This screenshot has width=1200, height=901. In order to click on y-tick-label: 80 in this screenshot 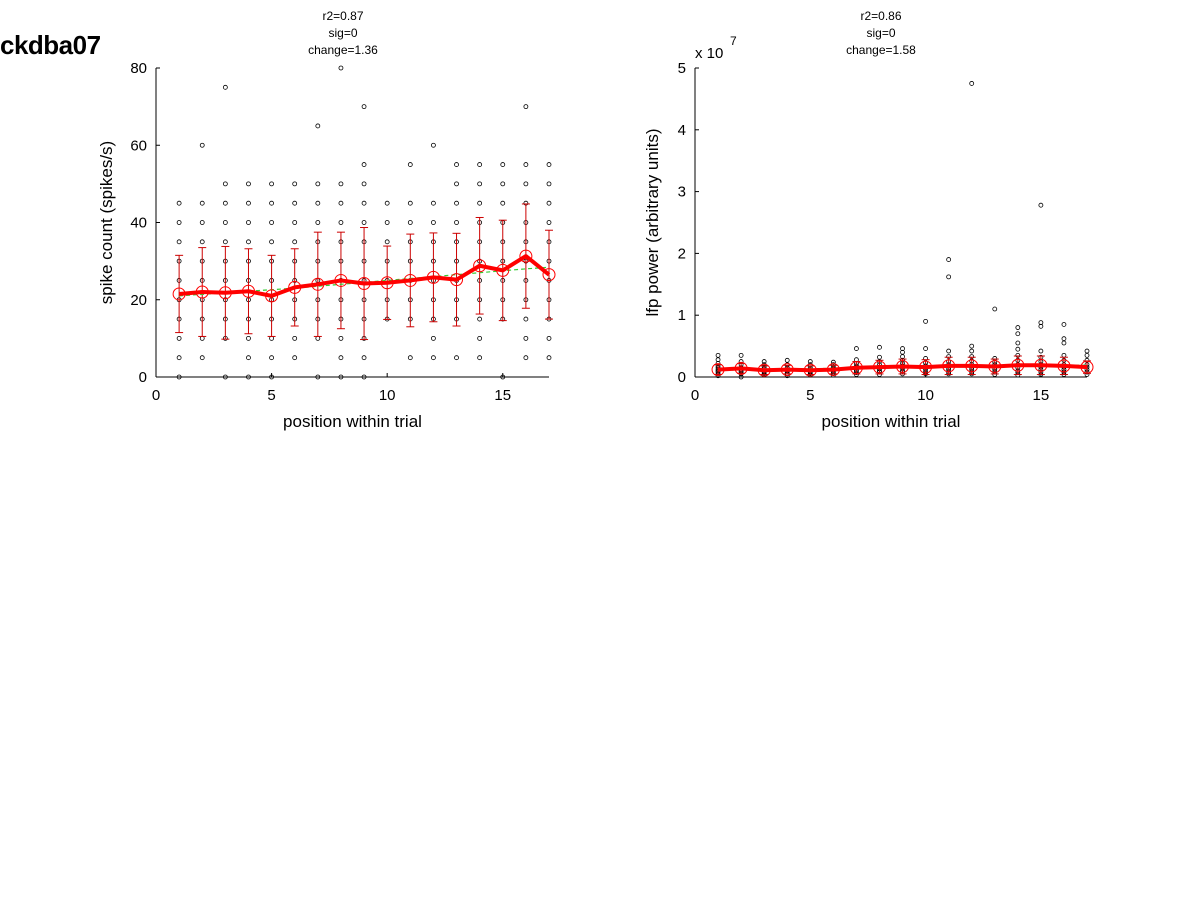, I will do `click(138, 68)`.